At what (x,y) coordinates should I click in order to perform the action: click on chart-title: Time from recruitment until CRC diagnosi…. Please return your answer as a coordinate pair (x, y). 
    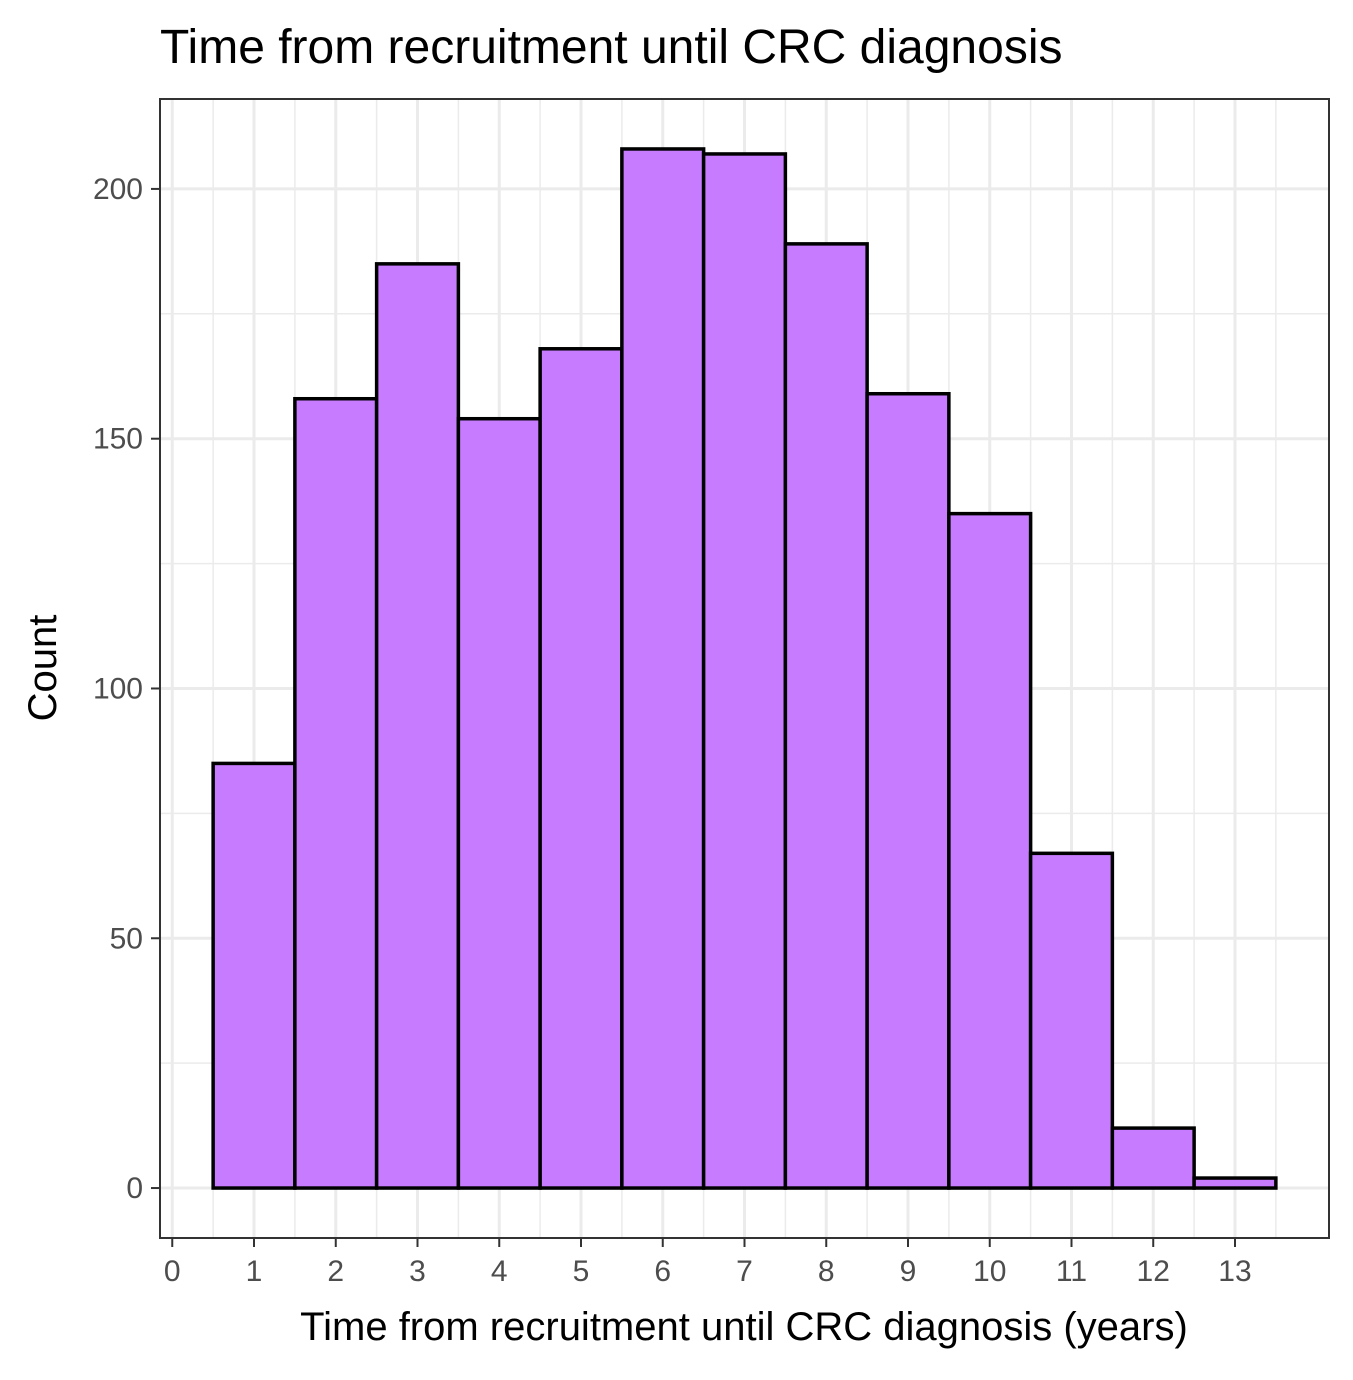
    Looking at the image, I should click on (611, 47).